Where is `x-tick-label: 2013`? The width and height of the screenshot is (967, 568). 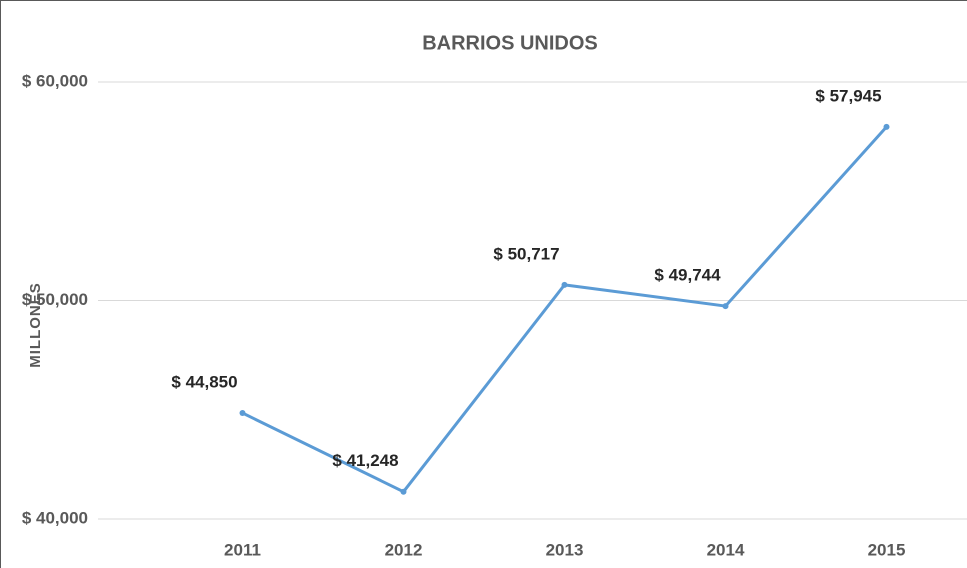
x-tick-label: 2013 is located at coordinates (565, 549).